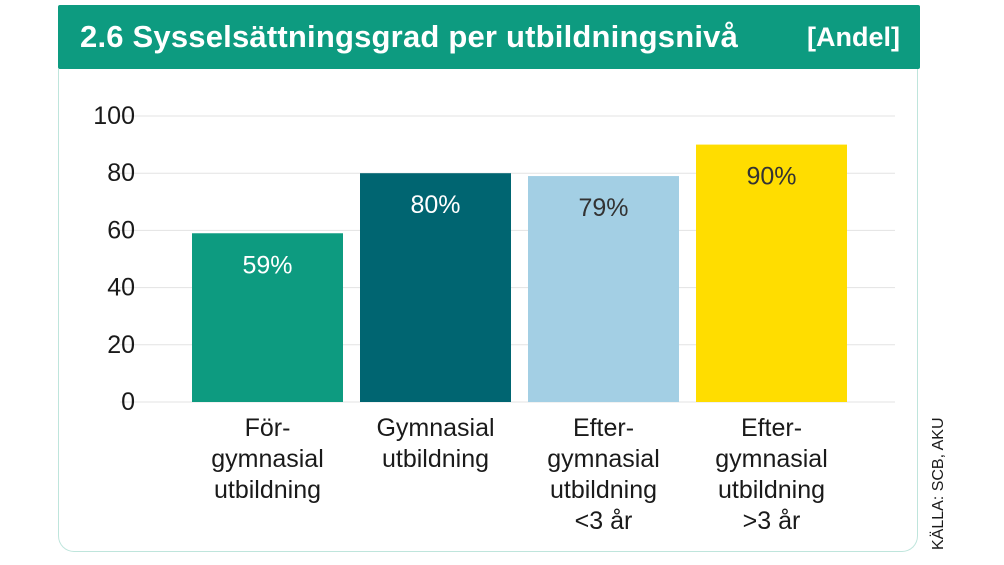  What do you see at coordinates (435, 428) in the screenshot?
I see `x-tick-label: Gymnasial` at bounding box center [435, 428].